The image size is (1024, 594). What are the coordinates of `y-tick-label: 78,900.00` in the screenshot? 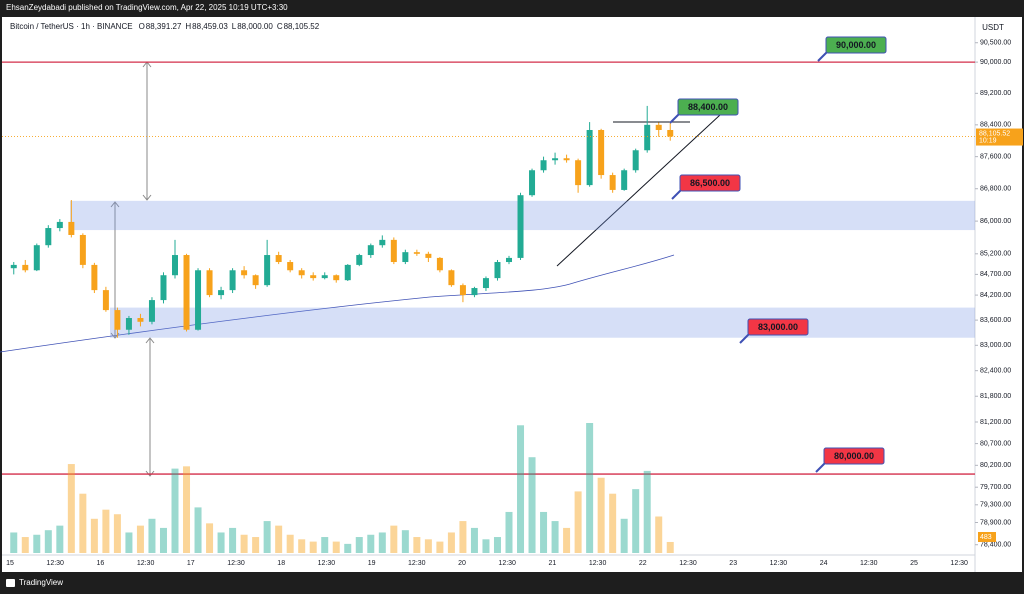 It's located at (995, 522).